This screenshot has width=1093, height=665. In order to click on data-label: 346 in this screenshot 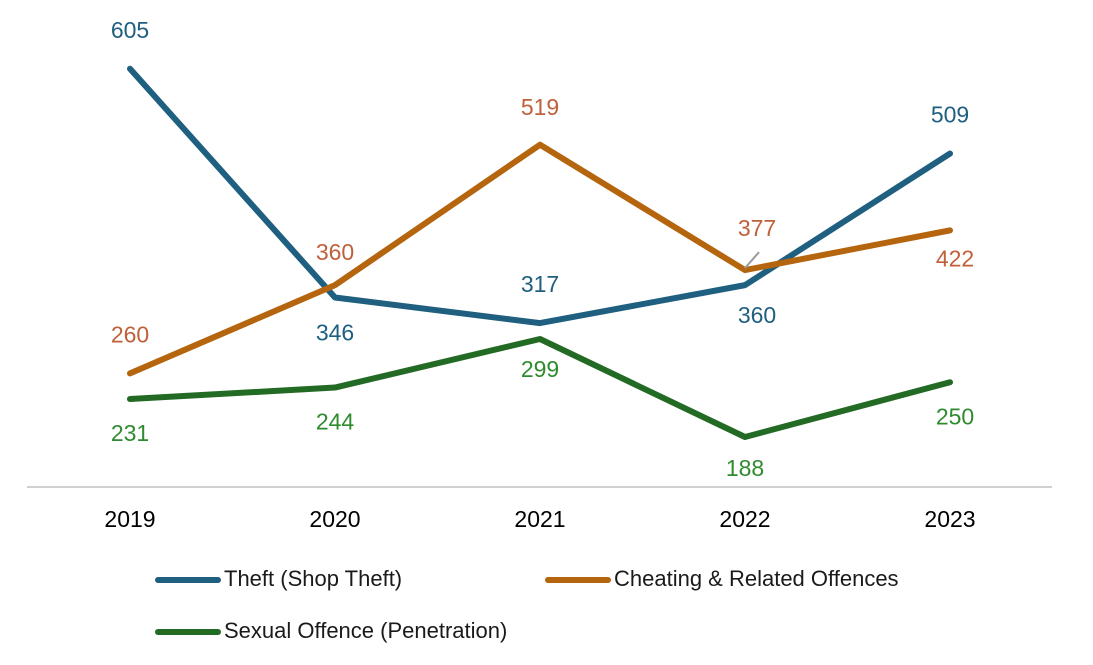, I will do `click(335, 333)`.